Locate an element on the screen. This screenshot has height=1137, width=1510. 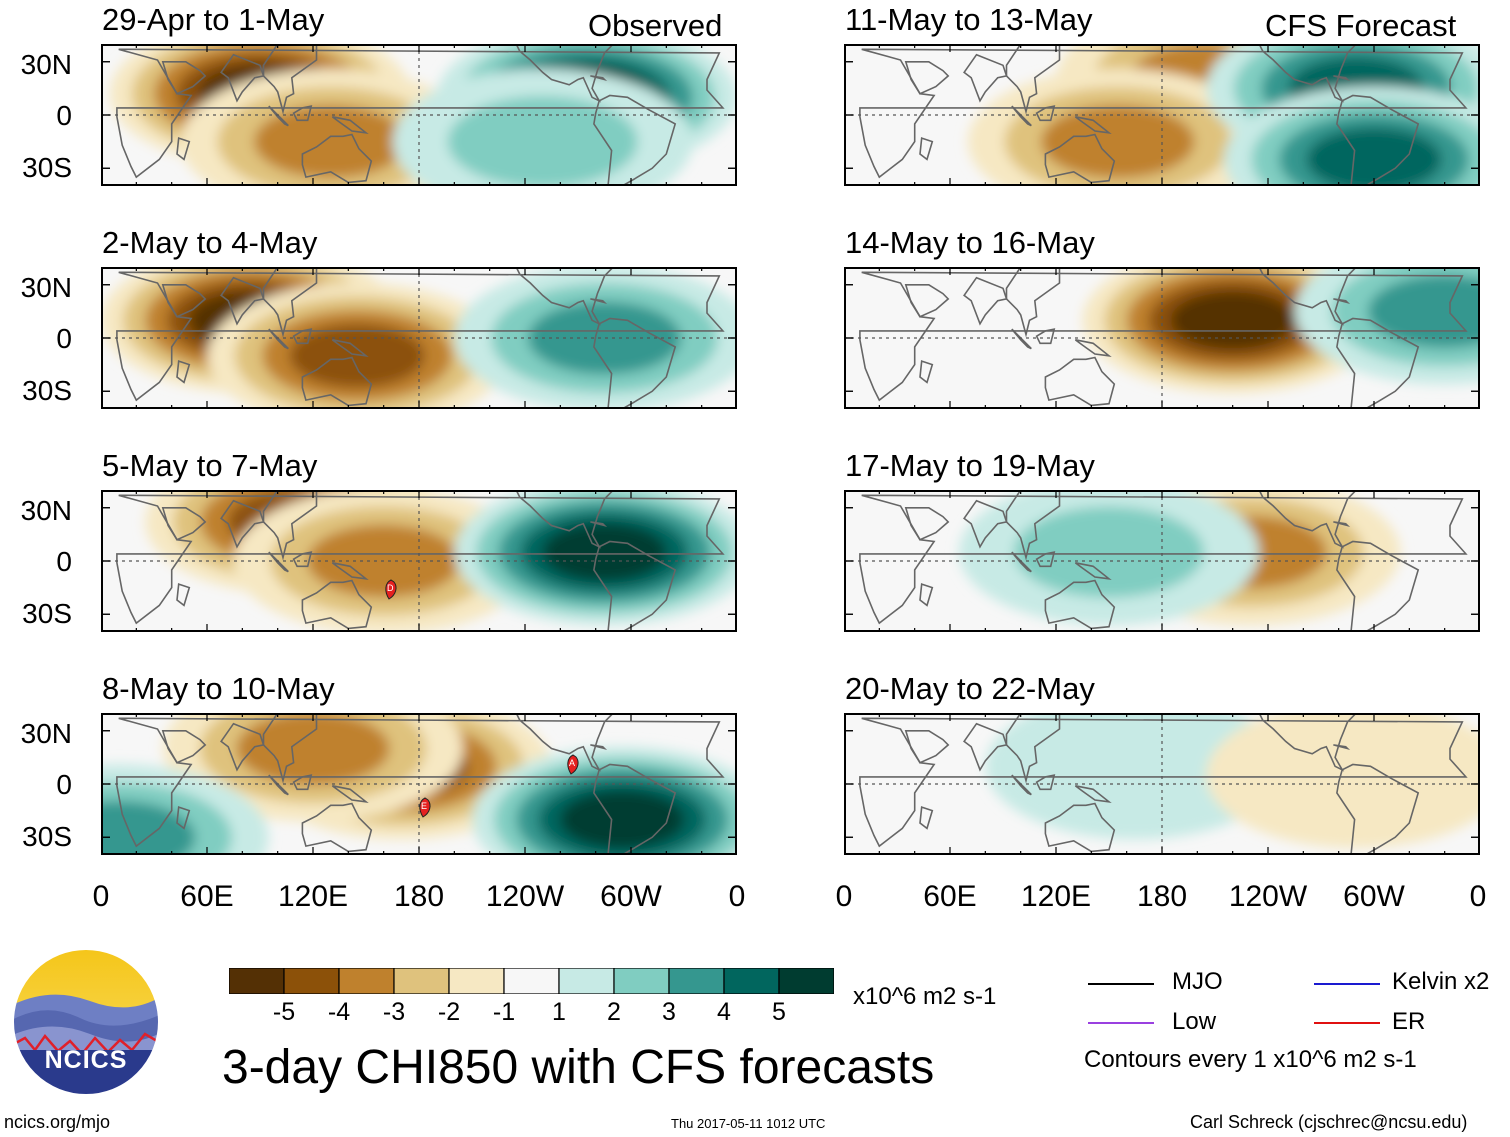
legend-label-low: Low is located at coordinates (1194, 1021).